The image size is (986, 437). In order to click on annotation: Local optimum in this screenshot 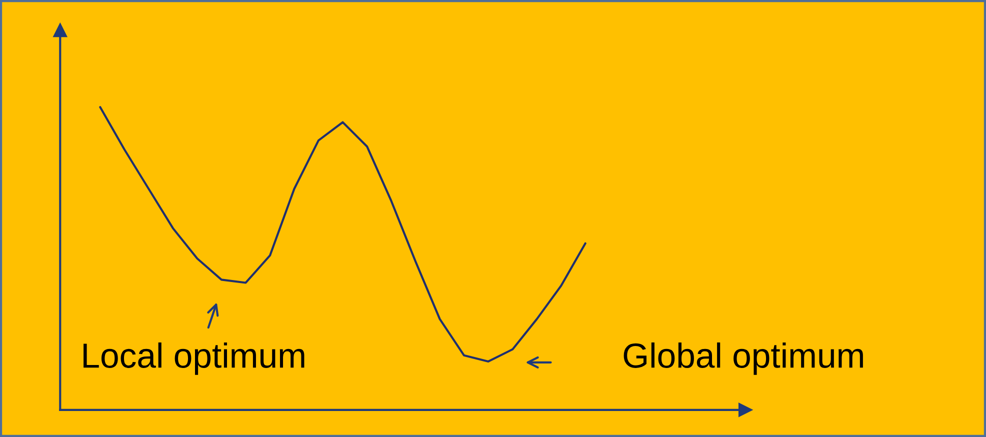, I will do `click(194, 358)`.